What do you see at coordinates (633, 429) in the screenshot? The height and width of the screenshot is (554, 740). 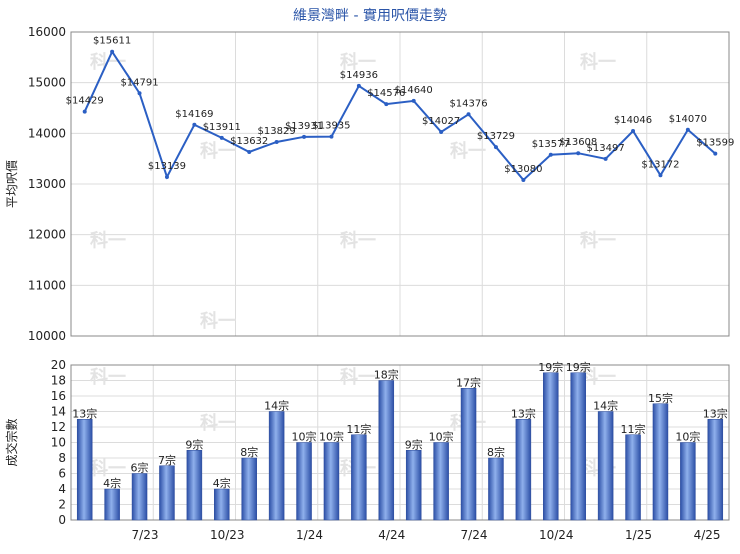 I see `bar-data-label: 11宗` at bounding box center [633, 429].